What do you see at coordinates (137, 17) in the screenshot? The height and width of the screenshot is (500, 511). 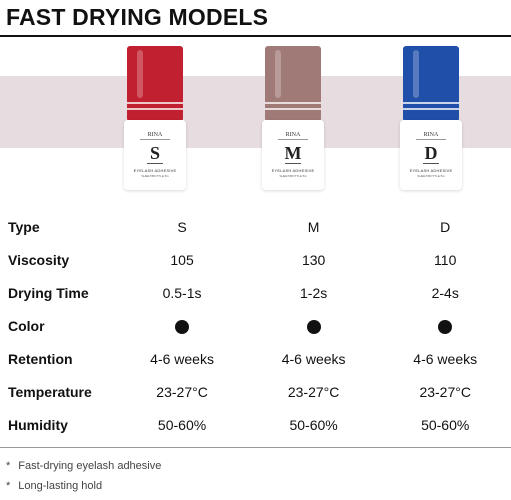 I see `page-title: FAST DRYING MODELS` at bounding box center [137, 17].